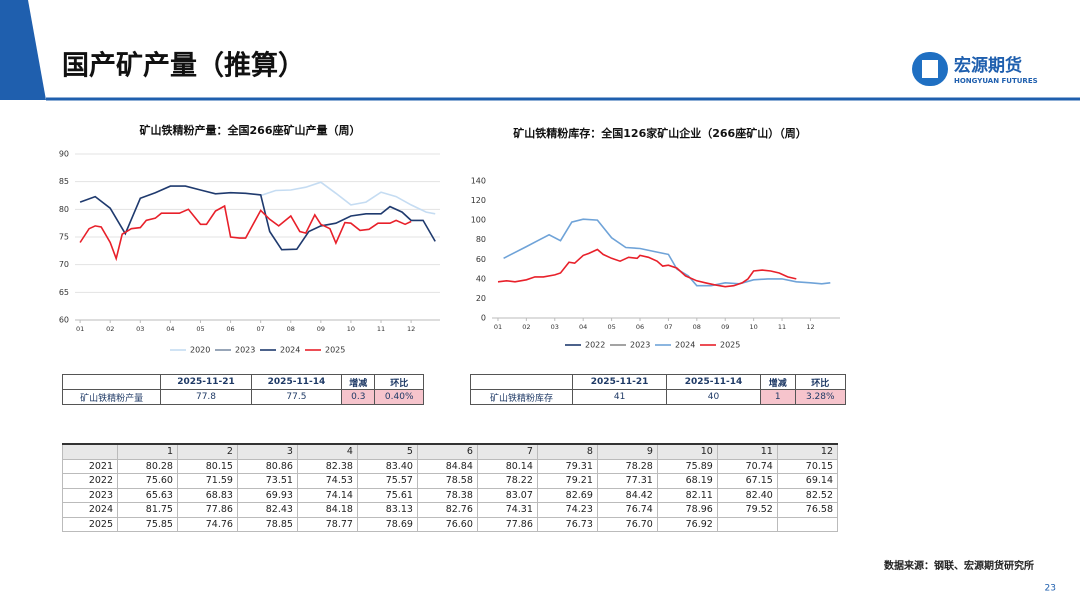 This screenshot has width=1080, height=603. Describe the element at coordinates (507, 466) in the screenshot. I see `table-cell: 80.14` at that location.